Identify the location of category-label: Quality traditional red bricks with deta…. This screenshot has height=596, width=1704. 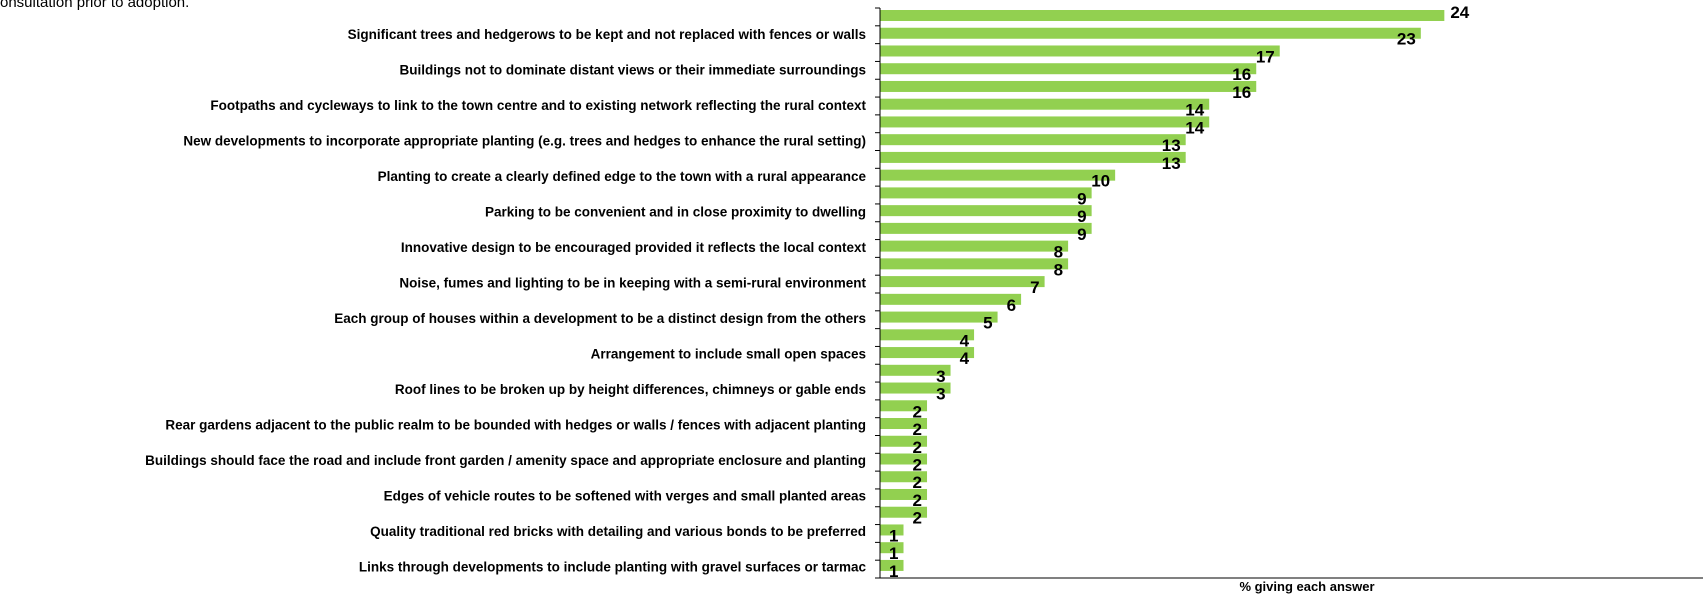
(618, 531).